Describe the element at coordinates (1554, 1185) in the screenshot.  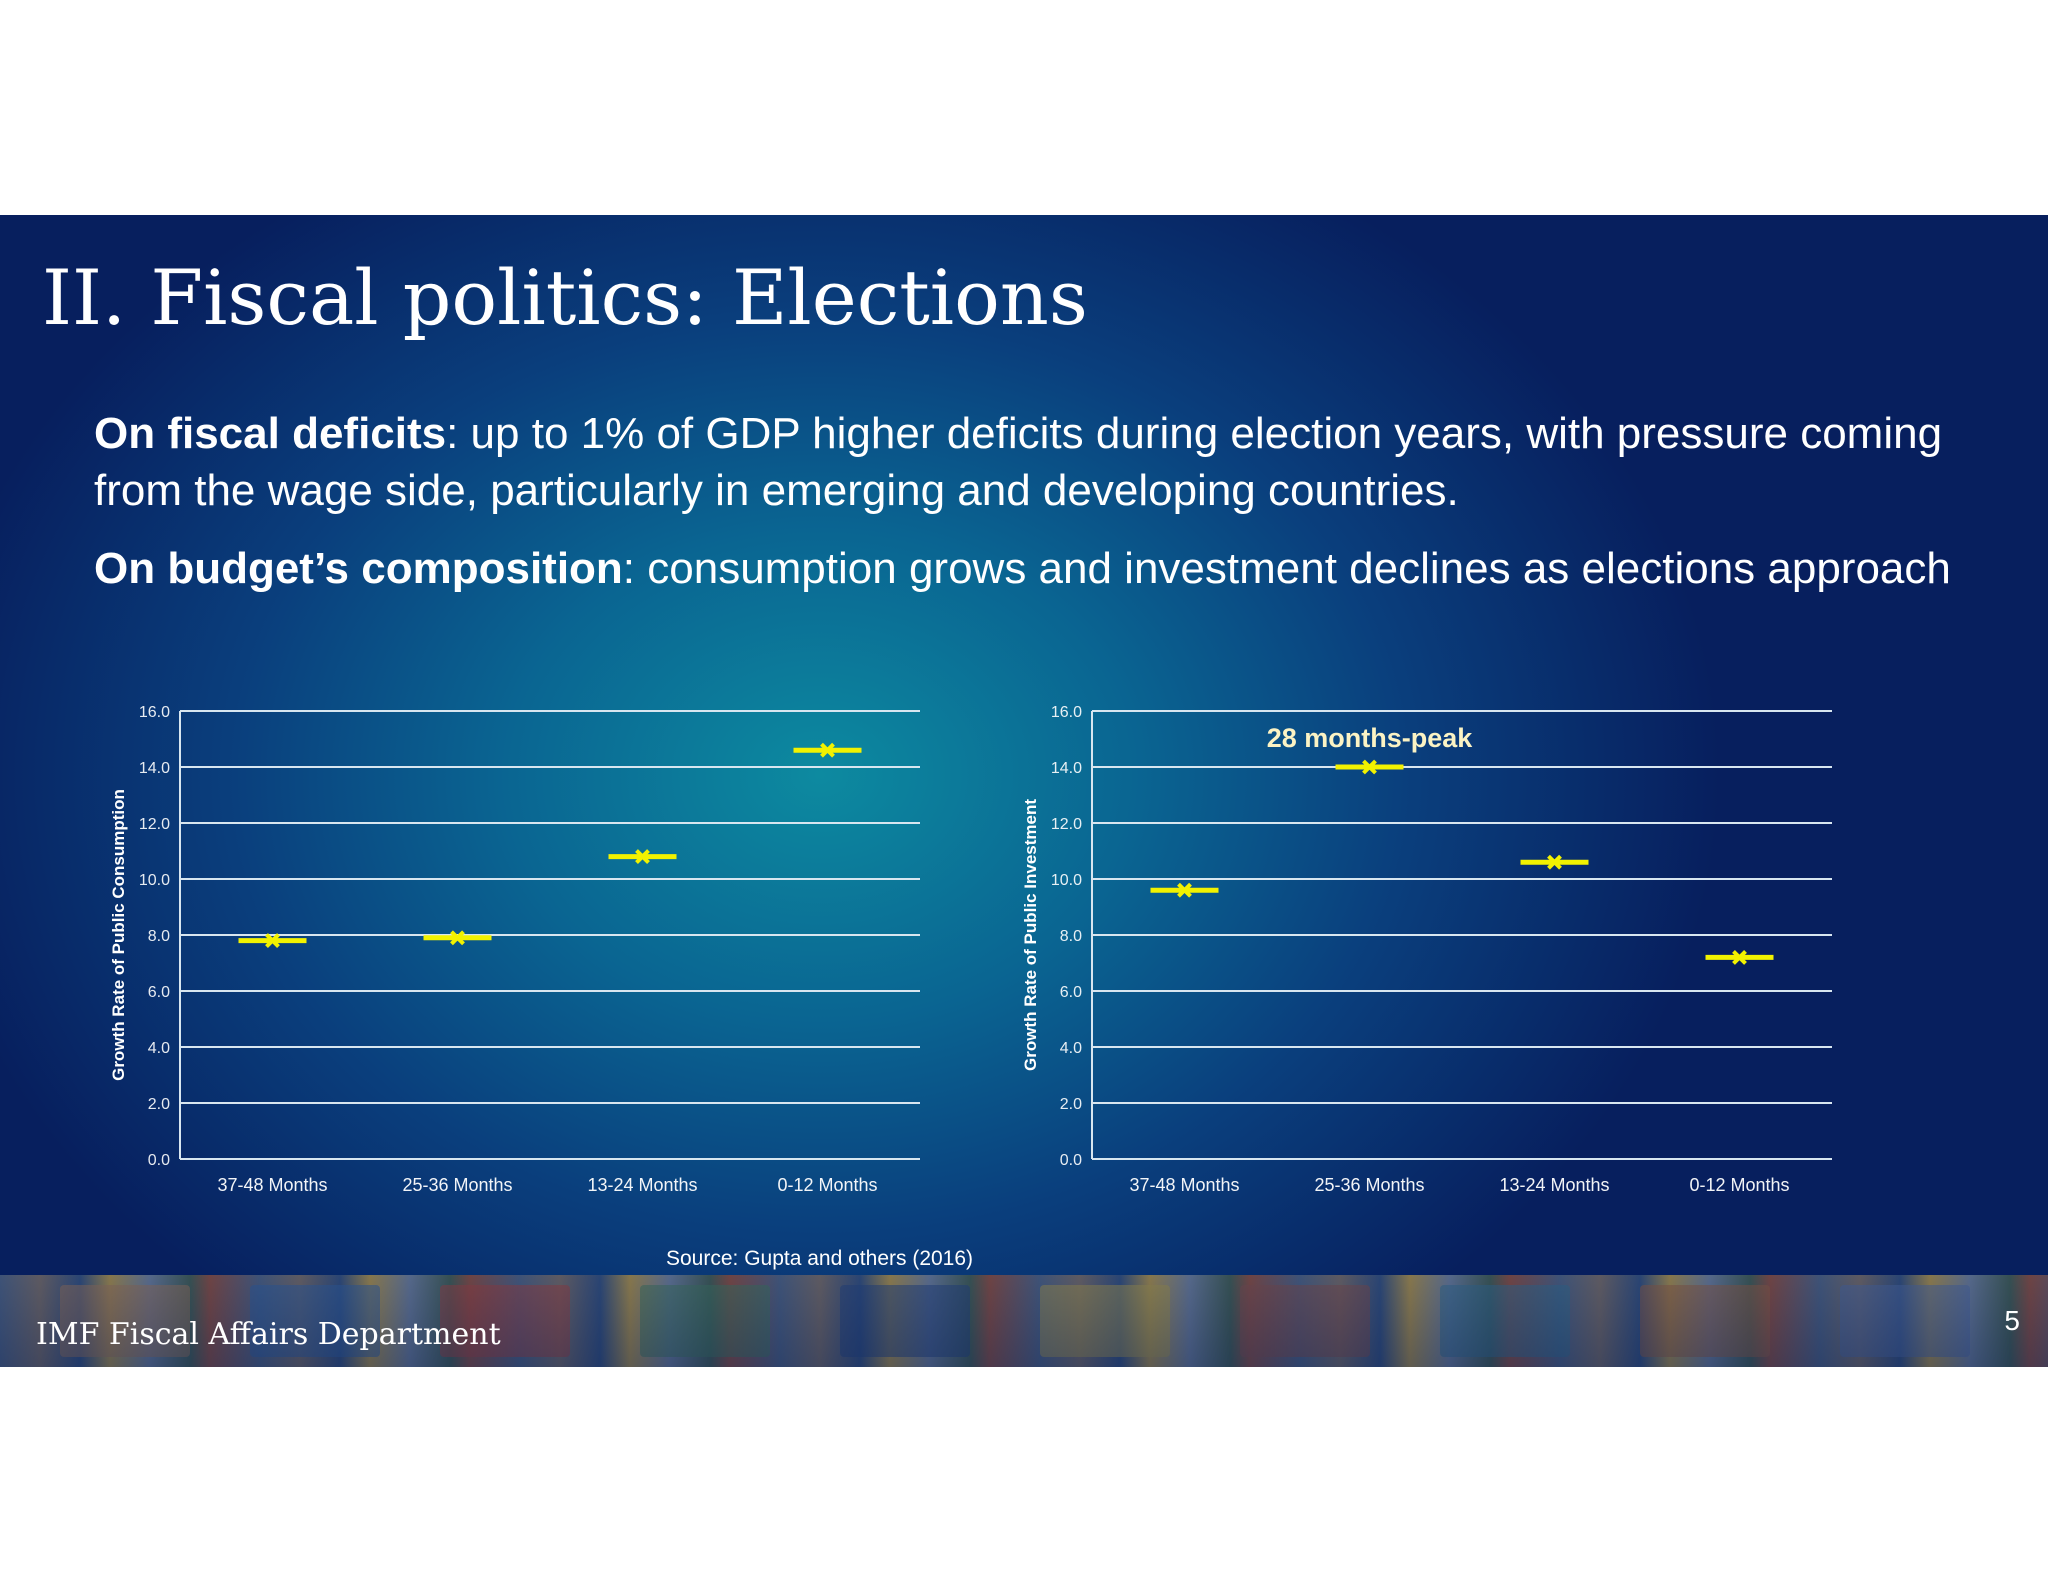
I see `chart-2-x-tick-label: 13-24 Months` at that location.